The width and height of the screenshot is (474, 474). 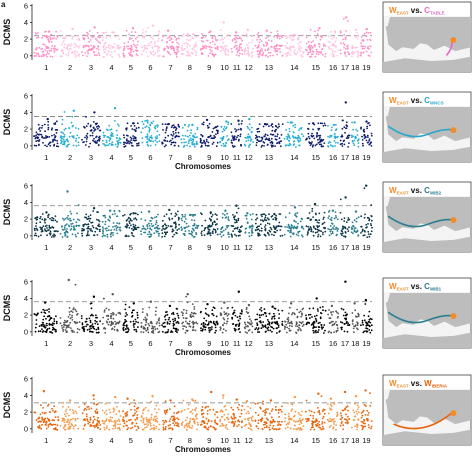 I want to click on x-tick-label: 12, so click(x=249, y=343).